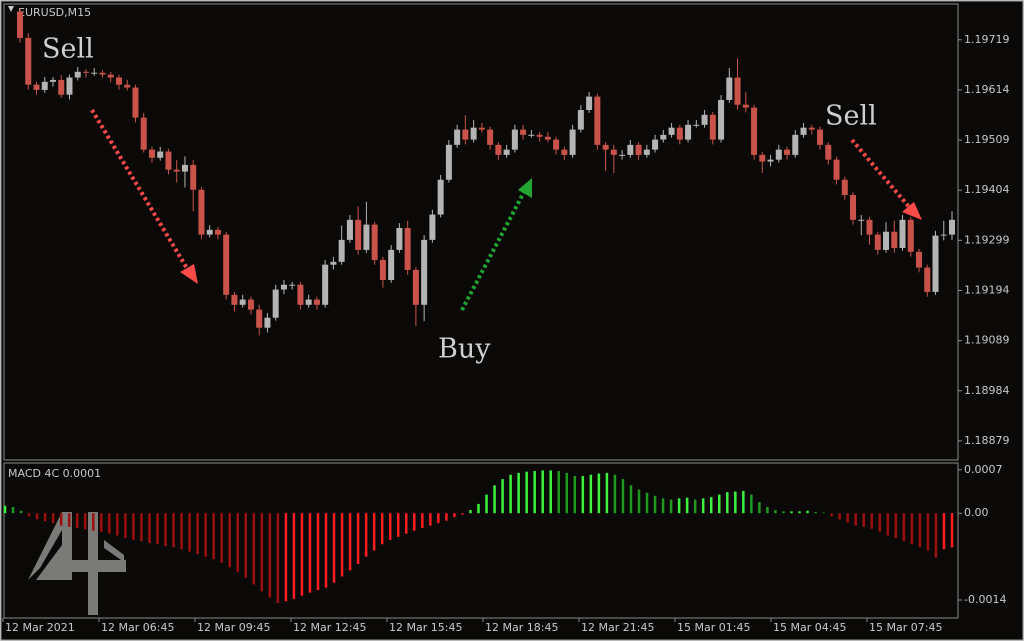 This screenshot has width=1024, height=641. Describe the element at coordinates (77, 563) in the screenshot. I see `logo` at that location.